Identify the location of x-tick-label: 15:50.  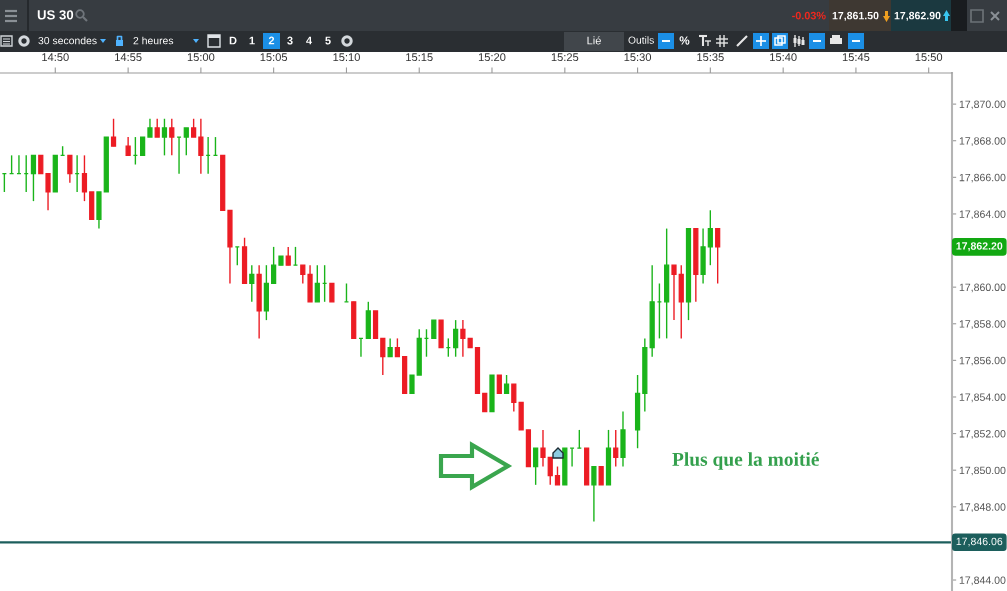
(929, 57).